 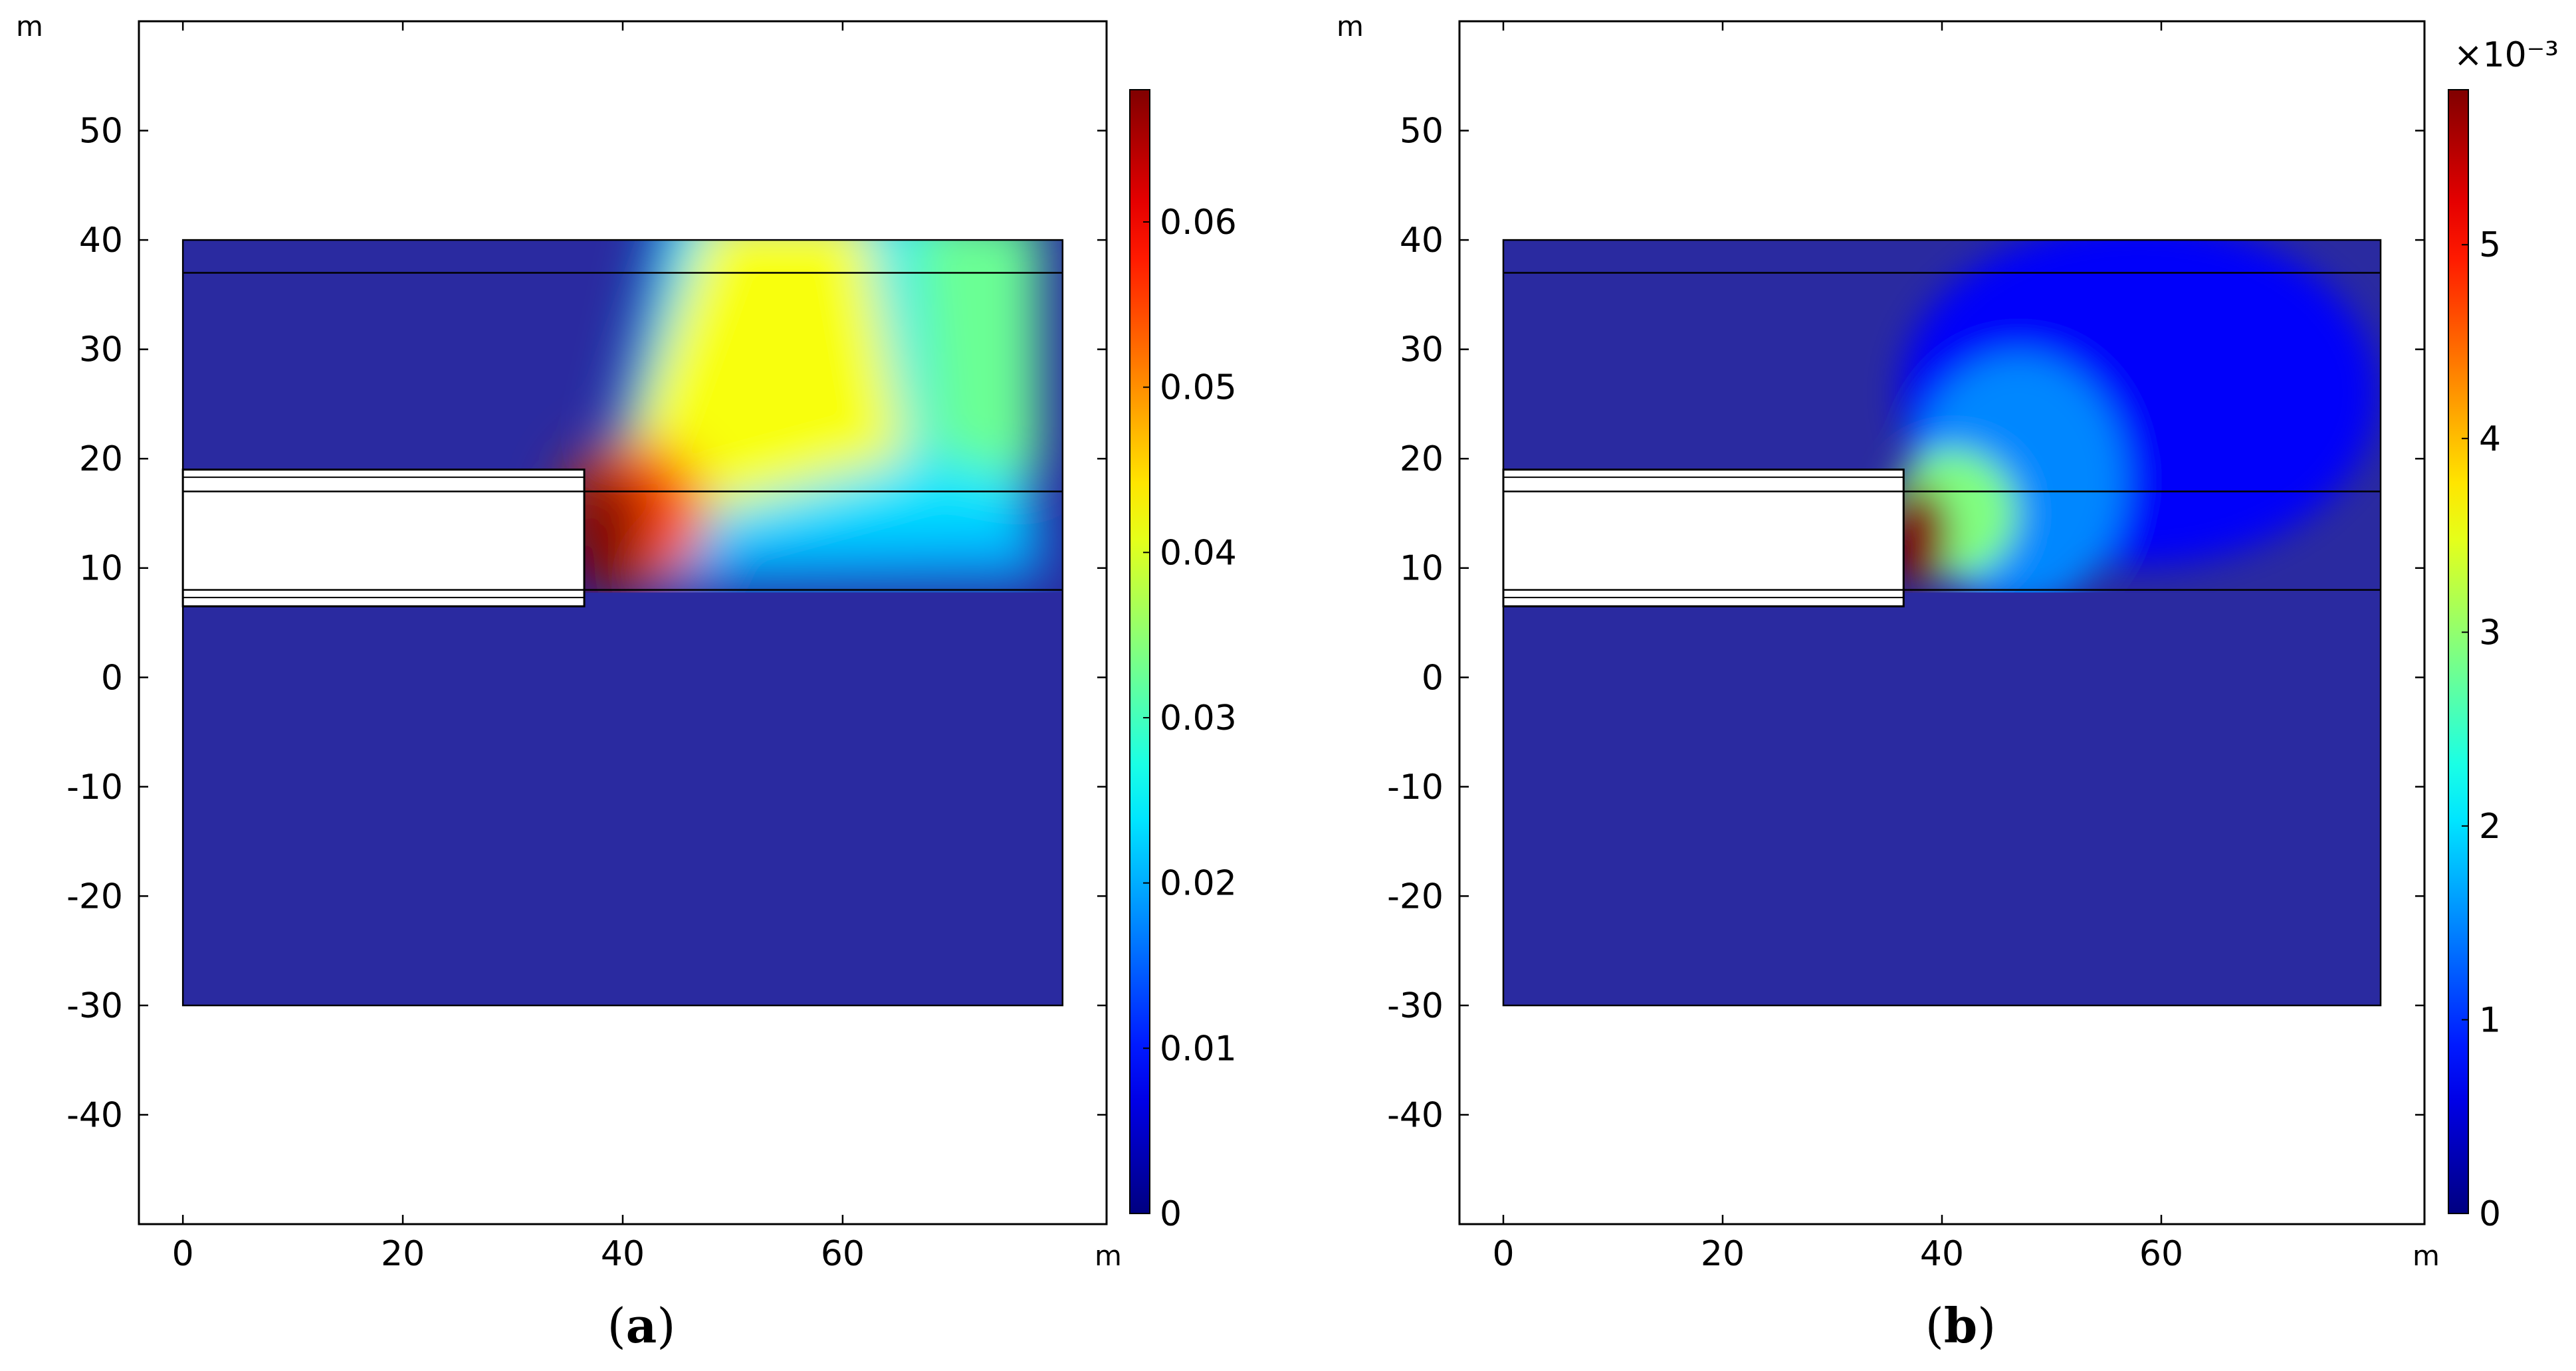 I want to click on colorbar-tick-label: 0.04, so click(x=1198, y=553).